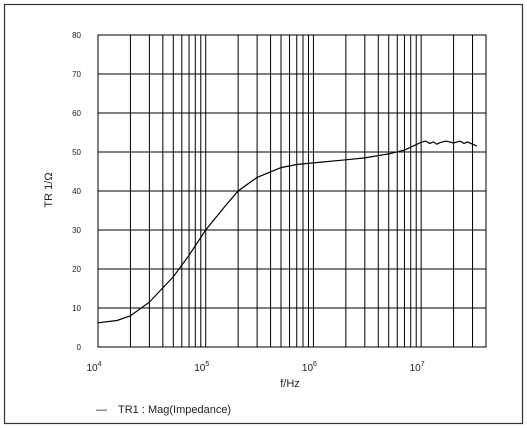 This screenshot has height=428, width=527. I want to click on x-tick-exponent: 7, so click(423, 364).